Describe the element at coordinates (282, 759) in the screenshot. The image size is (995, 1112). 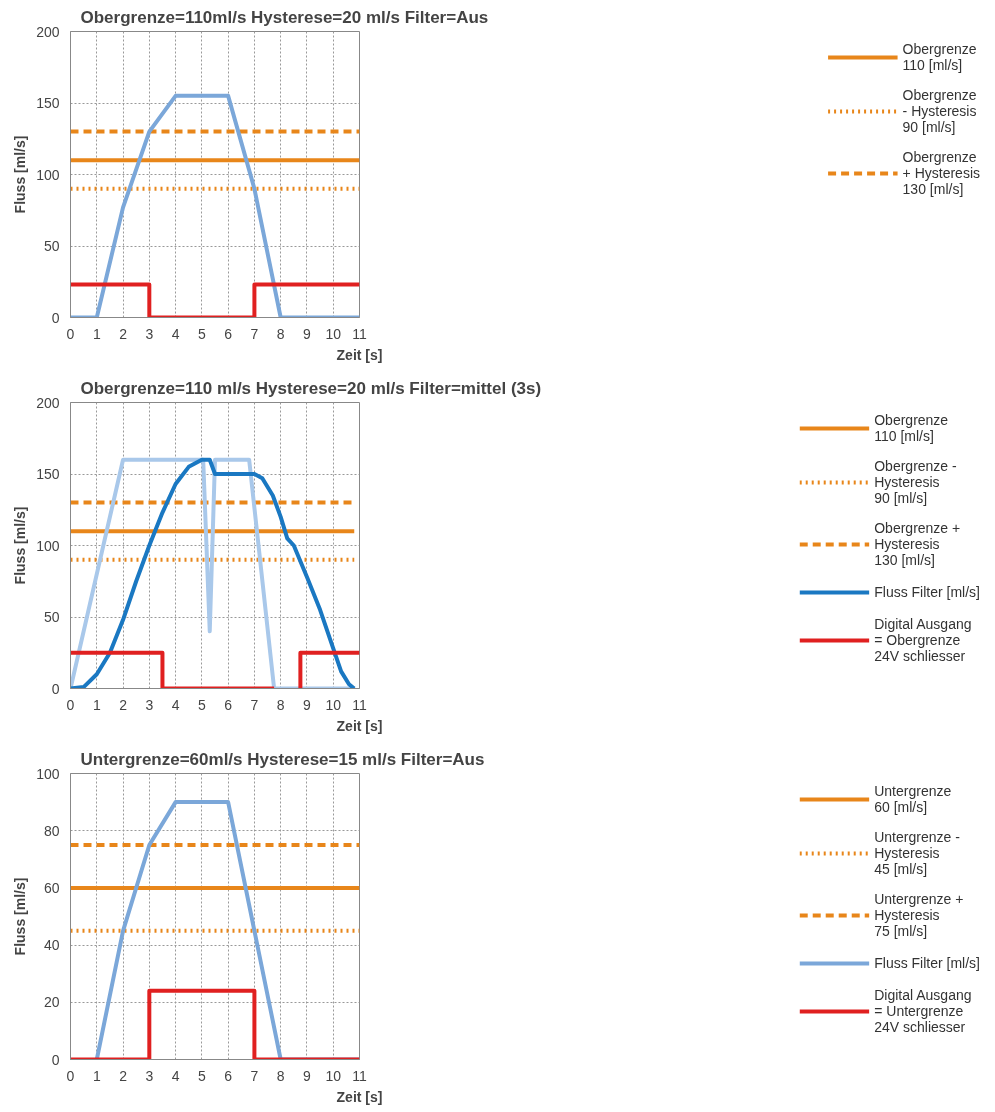
I see `chart-title: Untergrenze=60ml/s Hysterese=15 ml/s Filter=Aus` at that location.